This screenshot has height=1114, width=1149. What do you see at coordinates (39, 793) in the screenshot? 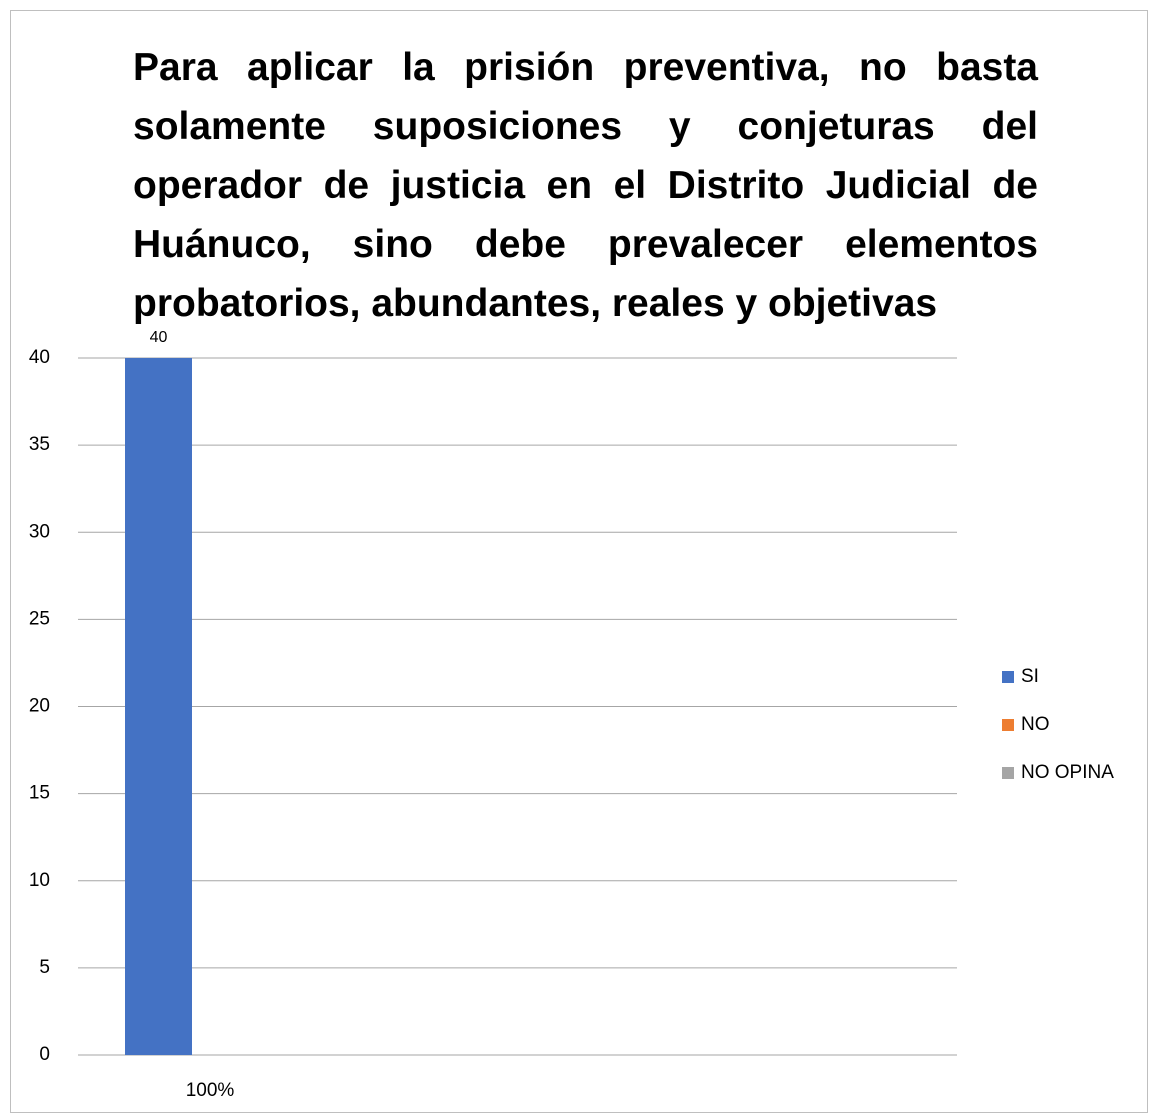
I see `y-tick-label: 15` at bounding box center [39, 793].